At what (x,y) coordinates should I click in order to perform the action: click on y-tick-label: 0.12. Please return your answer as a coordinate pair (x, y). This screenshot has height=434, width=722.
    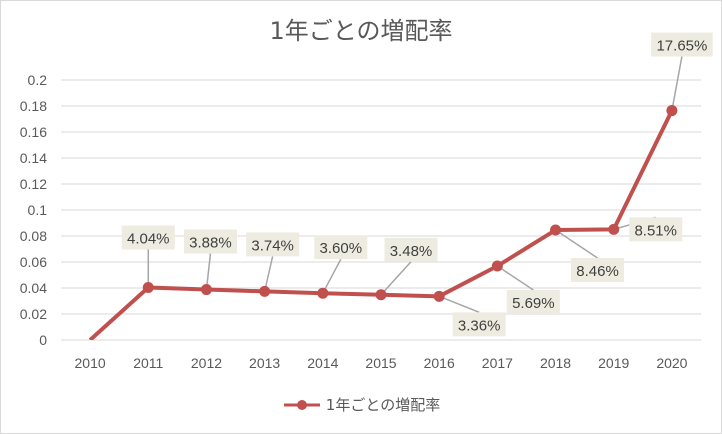
    Looking at the image, I should click on (33, 184).